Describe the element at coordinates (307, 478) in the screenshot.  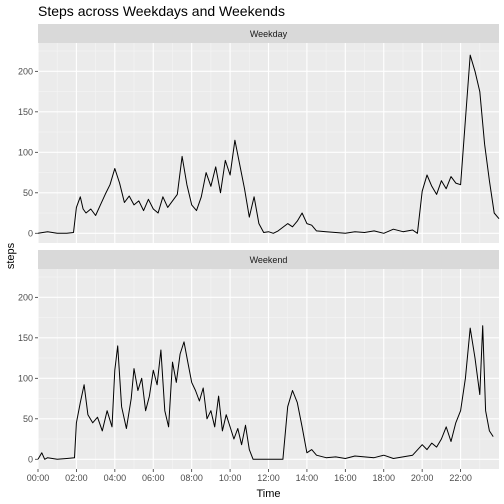
I see `x-tick-label: 14:00` at that location.